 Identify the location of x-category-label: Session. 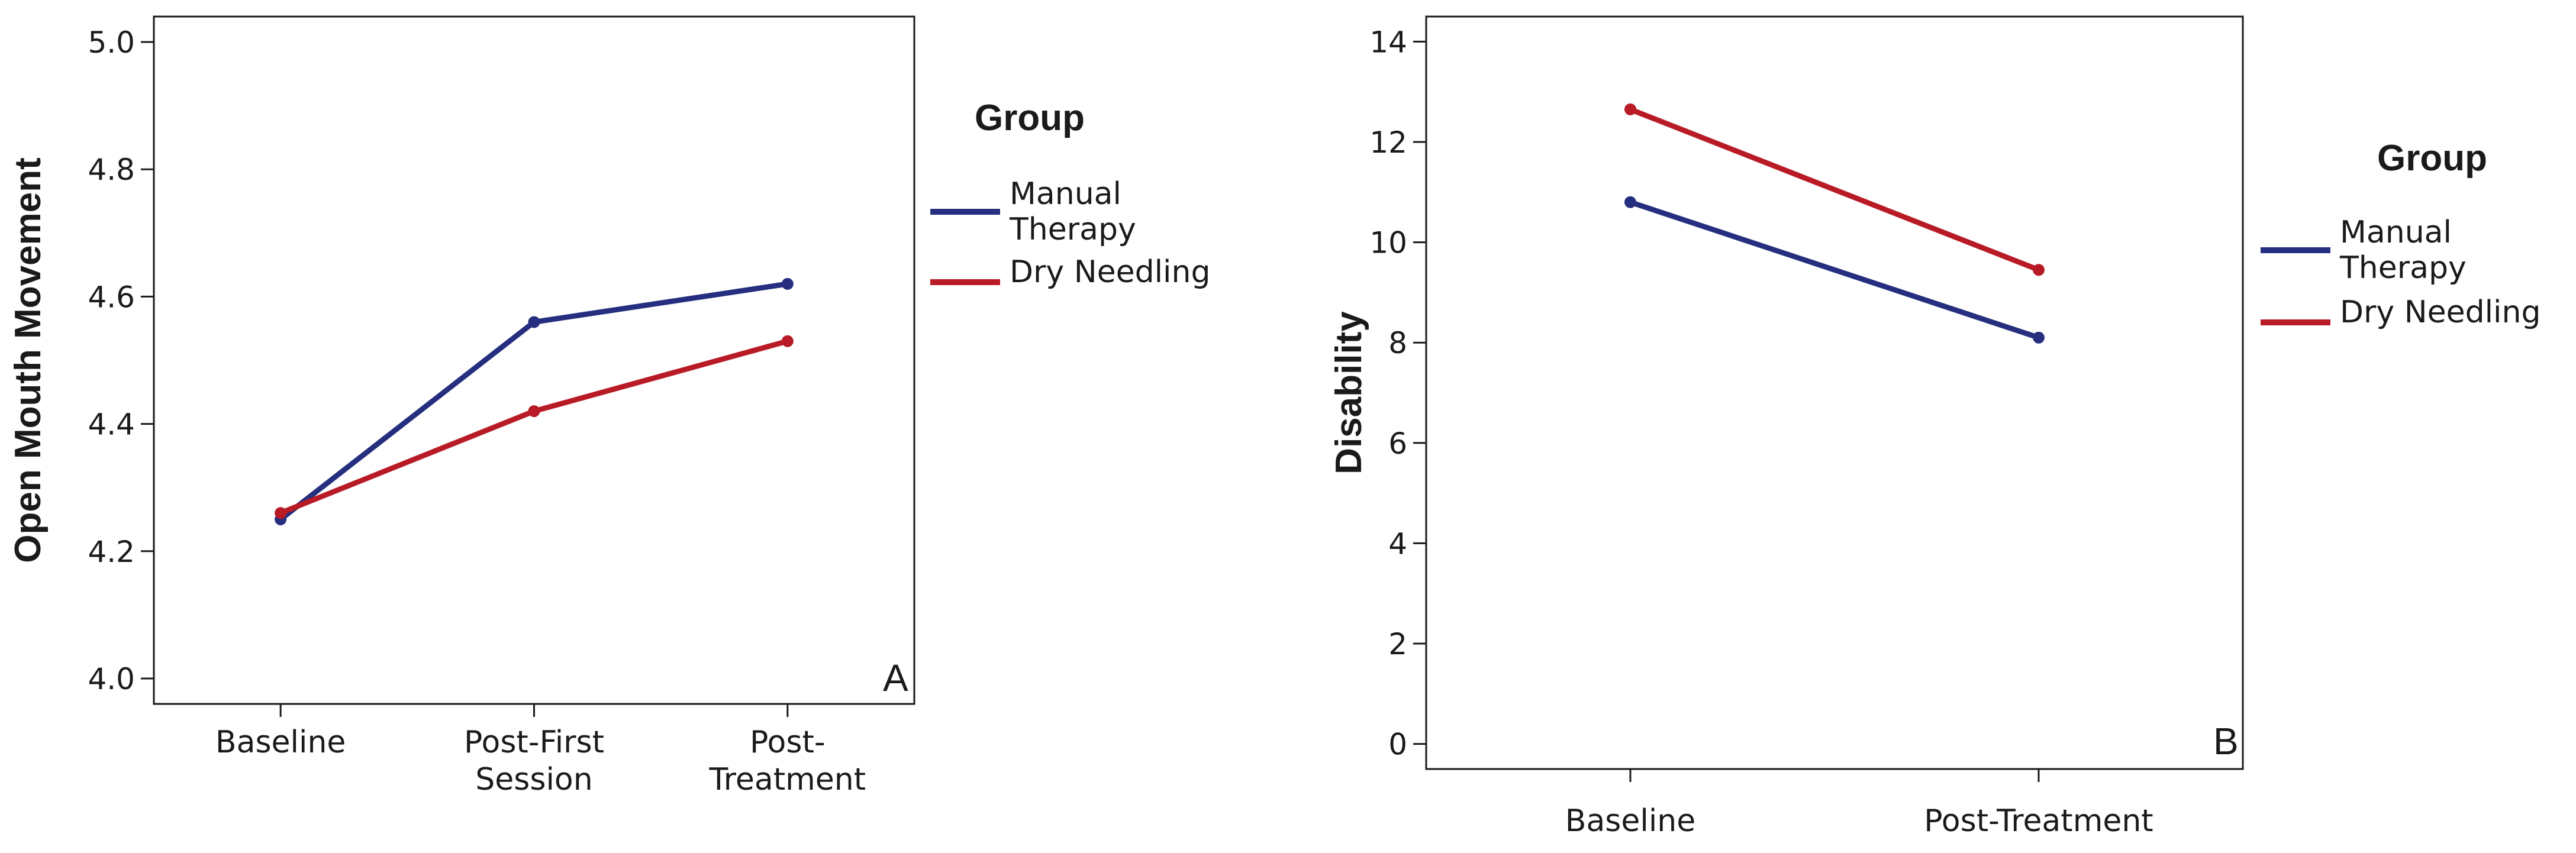
(533, 779).